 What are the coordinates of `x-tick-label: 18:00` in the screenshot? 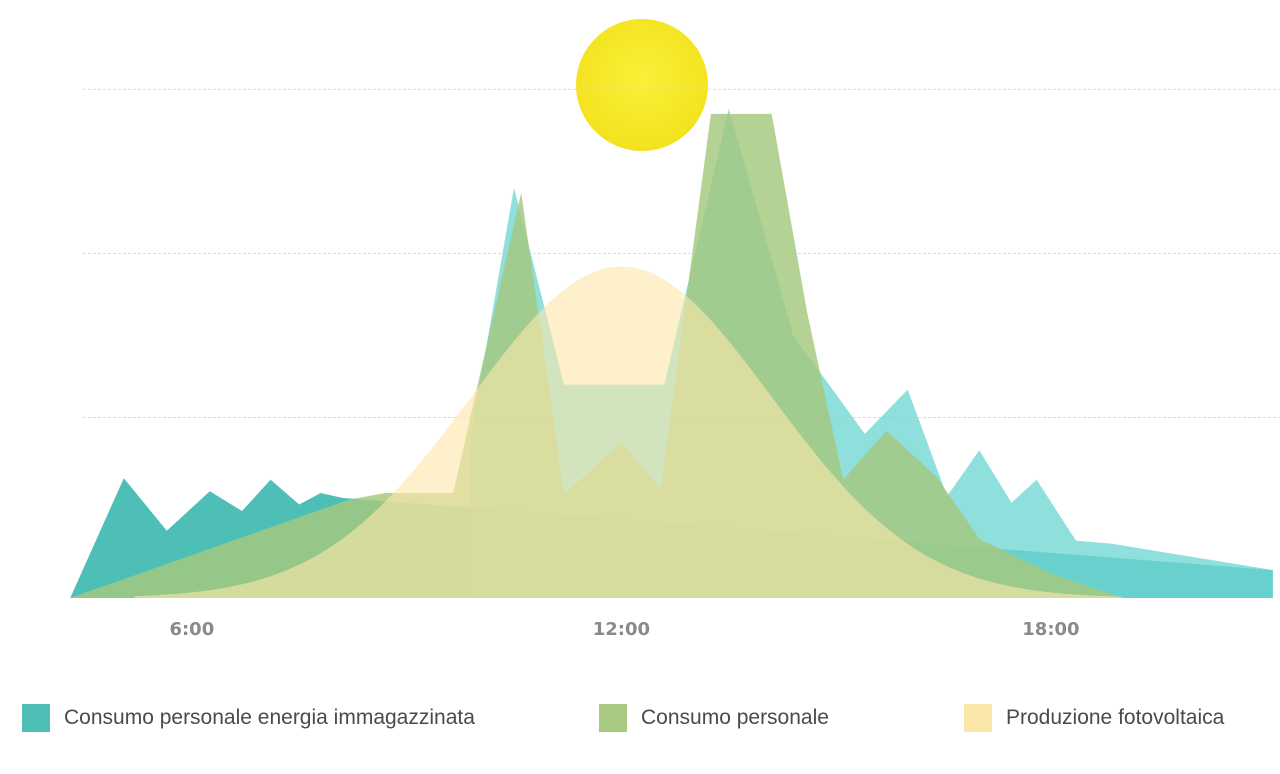 It's located at (1050, 629).